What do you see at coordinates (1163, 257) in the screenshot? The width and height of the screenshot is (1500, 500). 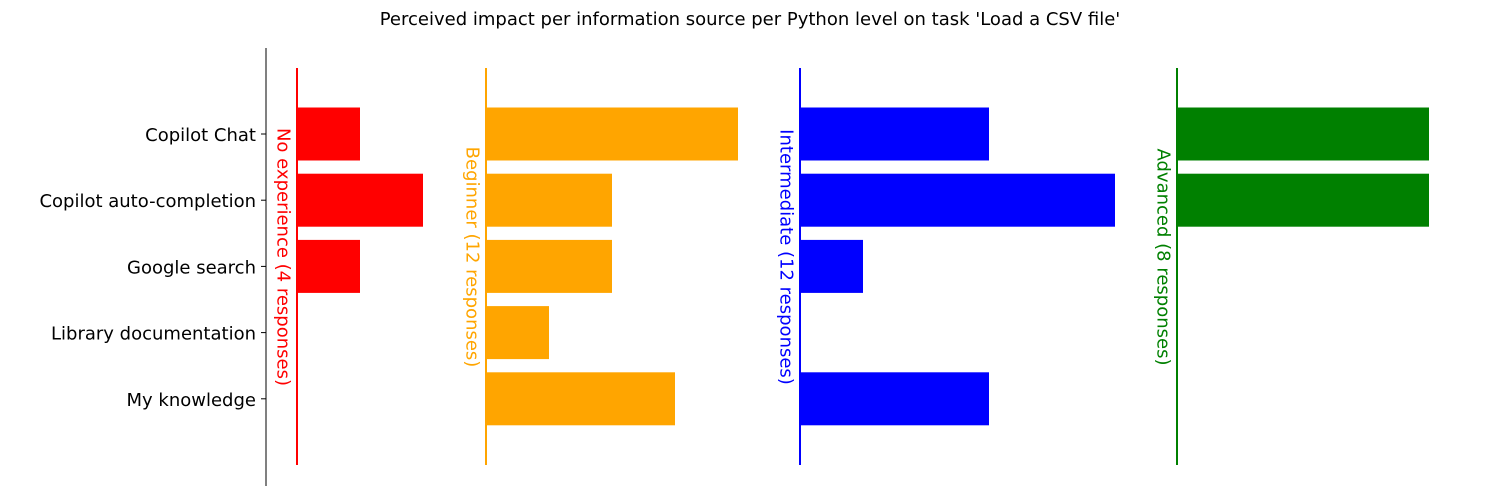 I see `series-label: Advanced (8 responses)` at bounding box center [1163, 257].